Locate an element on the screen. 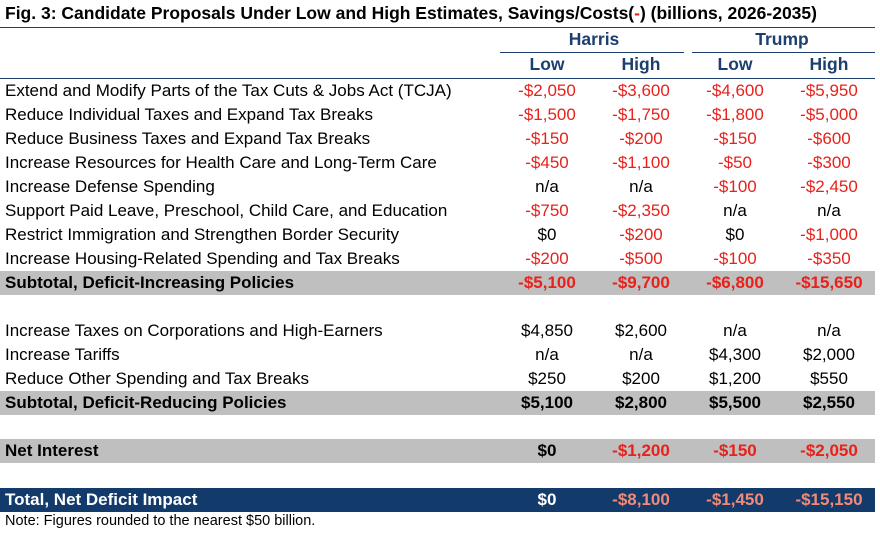 Image resolution: width=880 pixels, height=534 pixels. value-cell: $2,550 is located at coordinates (829, 402).